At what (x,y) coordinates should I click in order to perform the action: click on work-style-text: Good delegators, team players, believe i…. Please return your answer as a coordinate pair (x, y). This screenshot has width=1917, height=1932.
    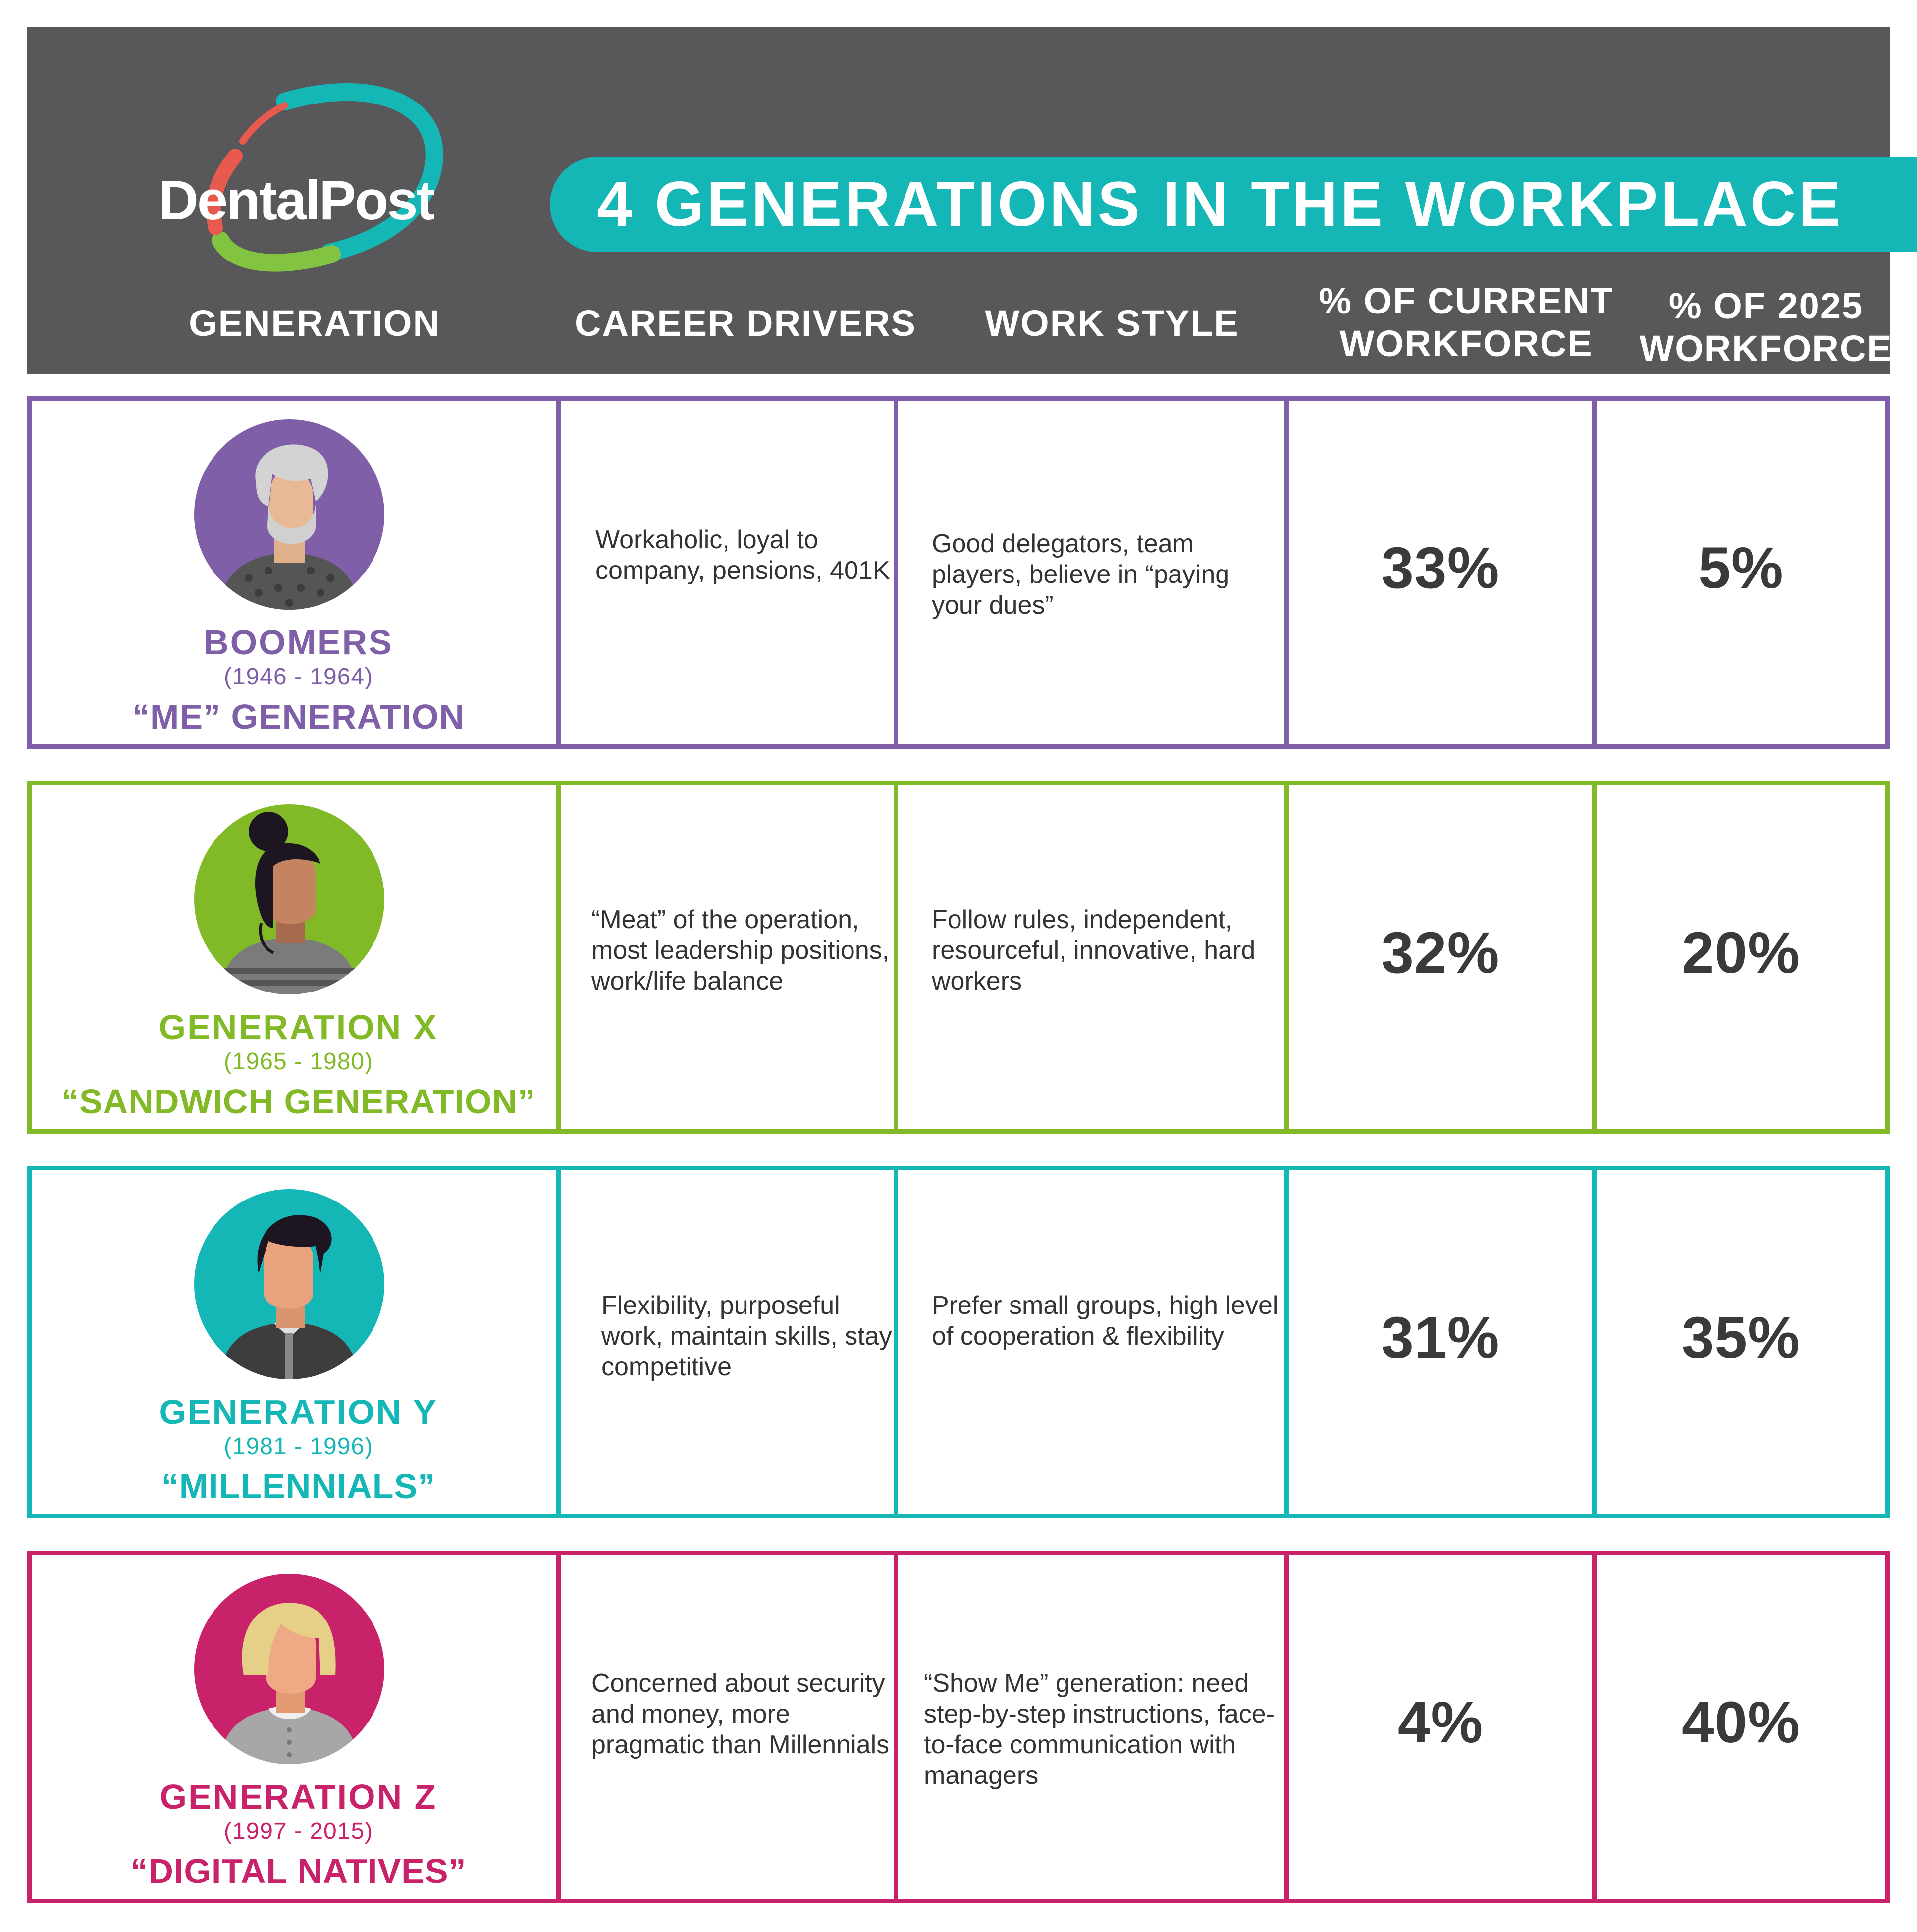
    Looking at the image, I should click on (1081, 574).